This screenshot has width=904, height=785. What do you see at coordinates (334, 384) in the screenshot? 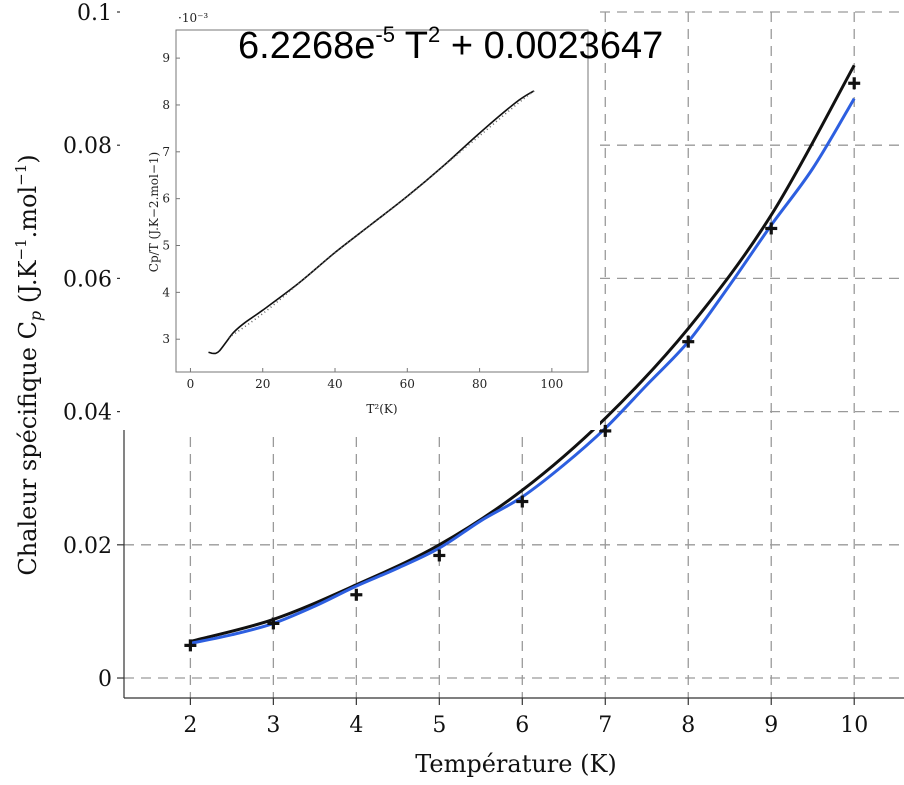
I see `inset-x-tick-label-40: 40` at bounding box center [334, 384].